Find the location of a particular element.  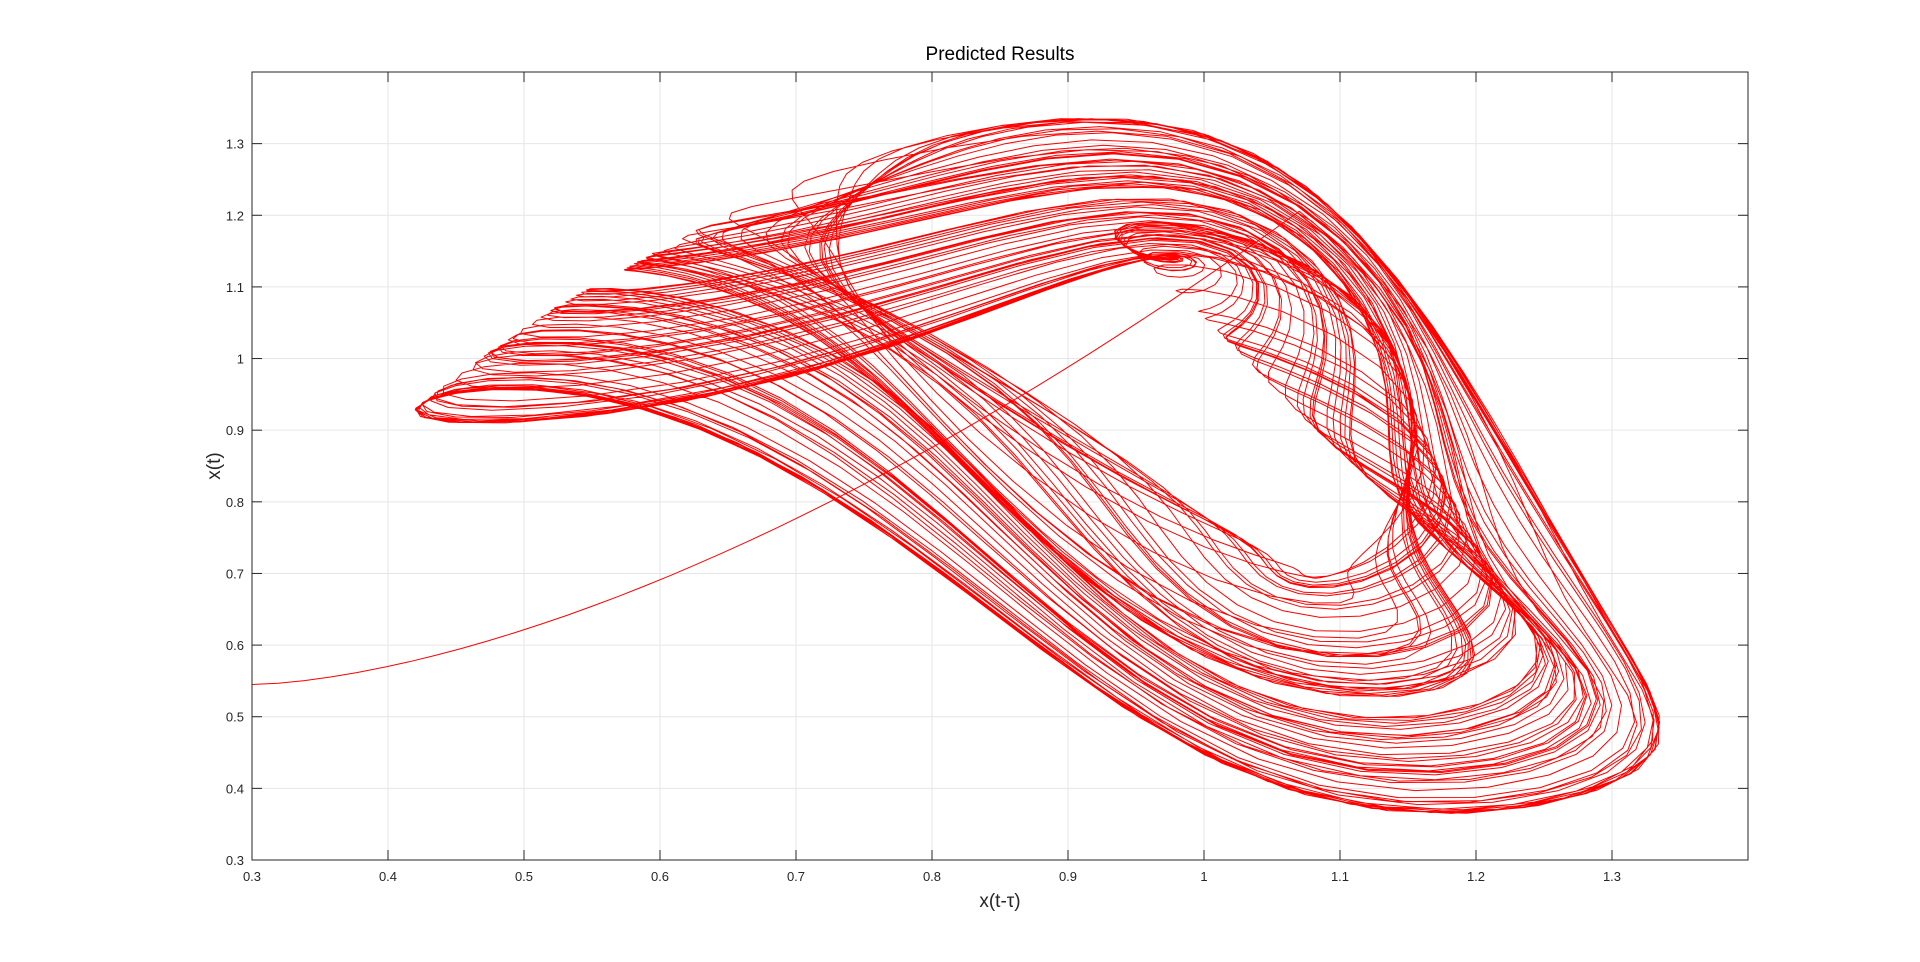

x-tick-label: 0.6 is located at coordinates (660, 876).